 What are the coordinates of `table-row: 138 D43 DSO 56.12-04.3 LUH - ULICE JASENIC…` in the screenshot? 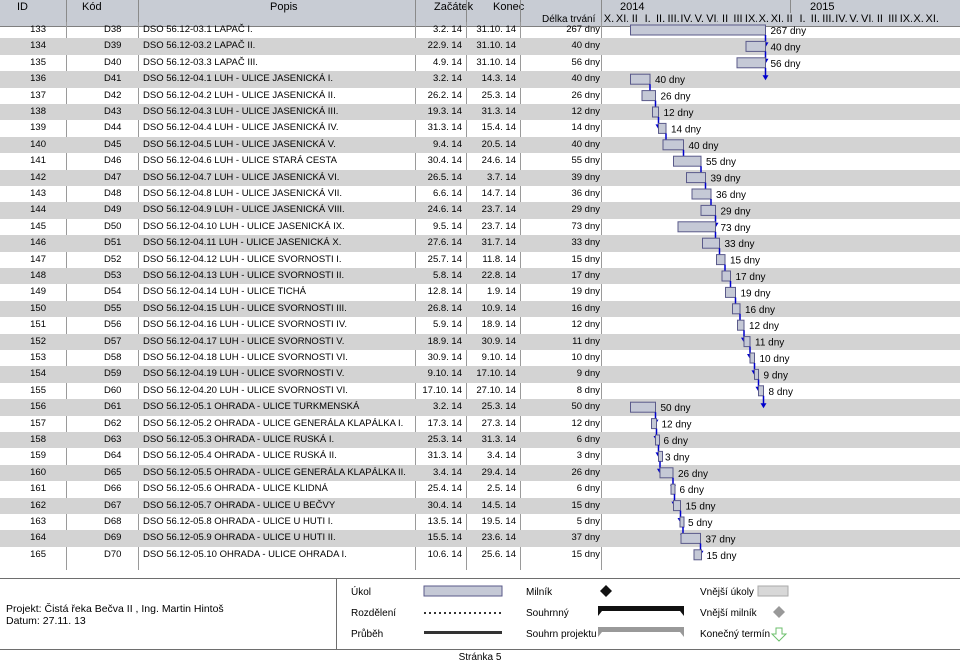 It's located at (480, 112).